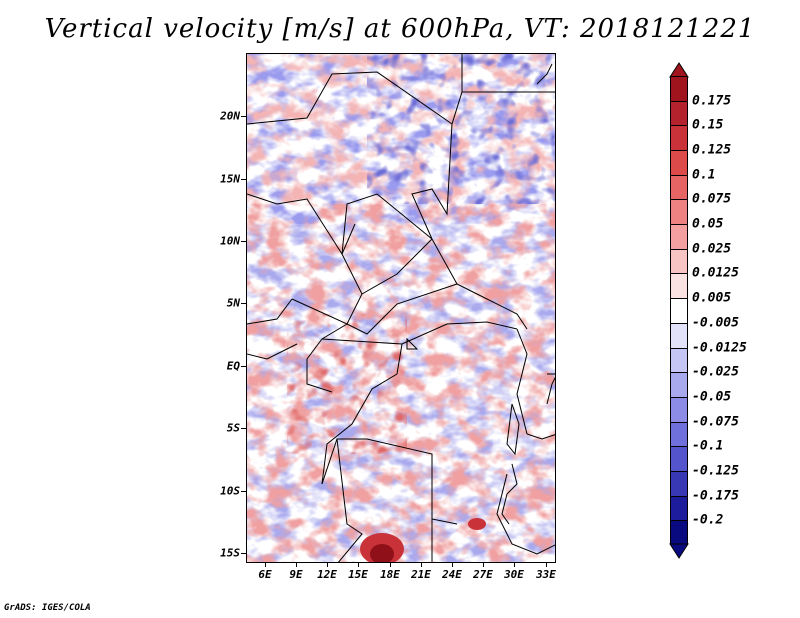 The height and width of the screenshot is (618, 800). I want to click on lon-label: 33E, so click(546, 574).